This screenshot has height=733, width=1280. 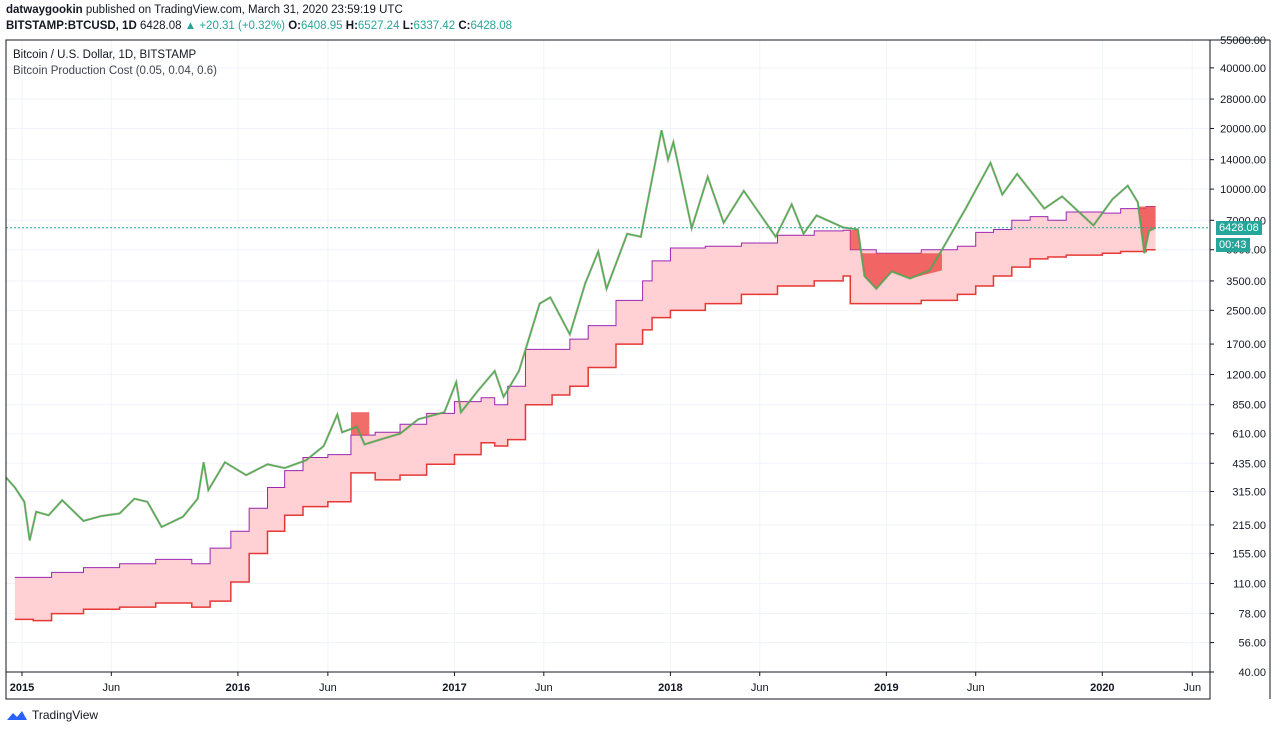 What do you see at coordinates (360, 424) in the screenshot?
I see `below-cost-zone-2016` at bounding box center [360, 424].